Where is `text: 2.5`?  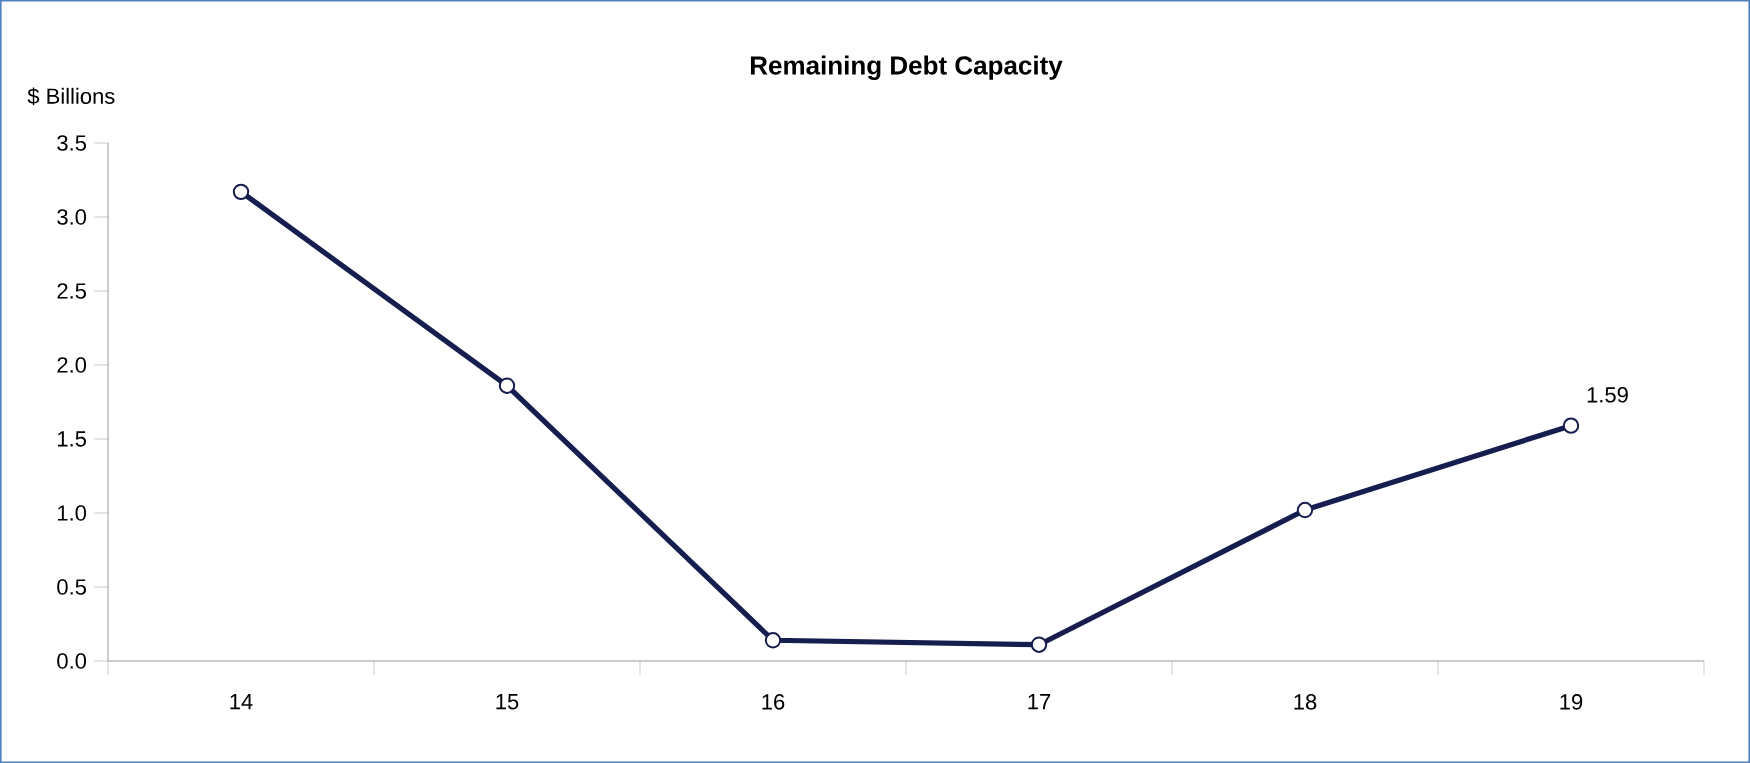 text: 2.5 is located at coordinates (71, 291).